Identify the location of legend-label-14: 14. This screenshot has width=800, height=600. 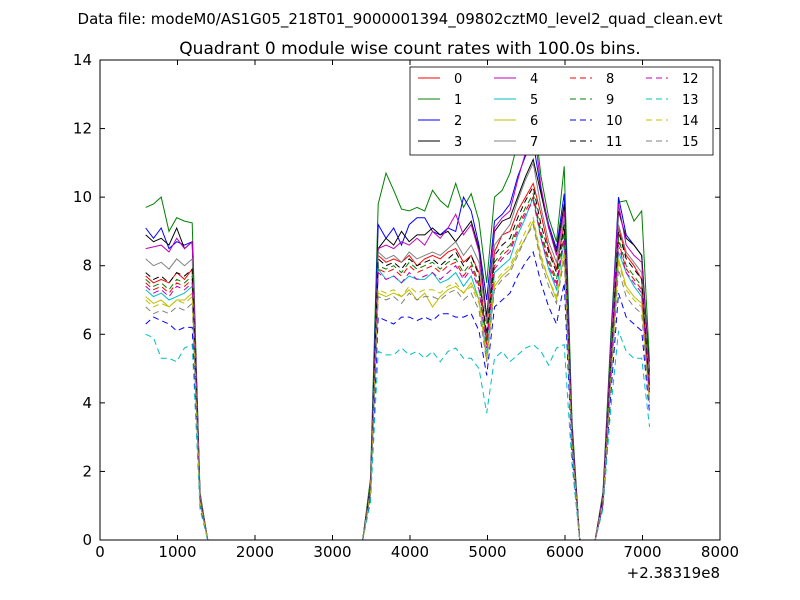
(690, 121).